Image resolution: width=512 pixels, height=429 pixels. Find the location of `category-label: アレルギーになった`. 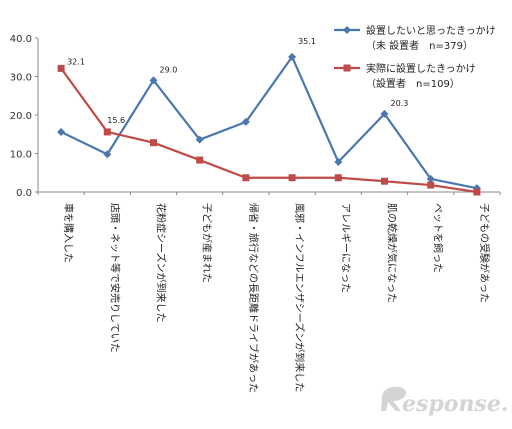

category-label: アレルギーになった is located at coordinates (345, 248).